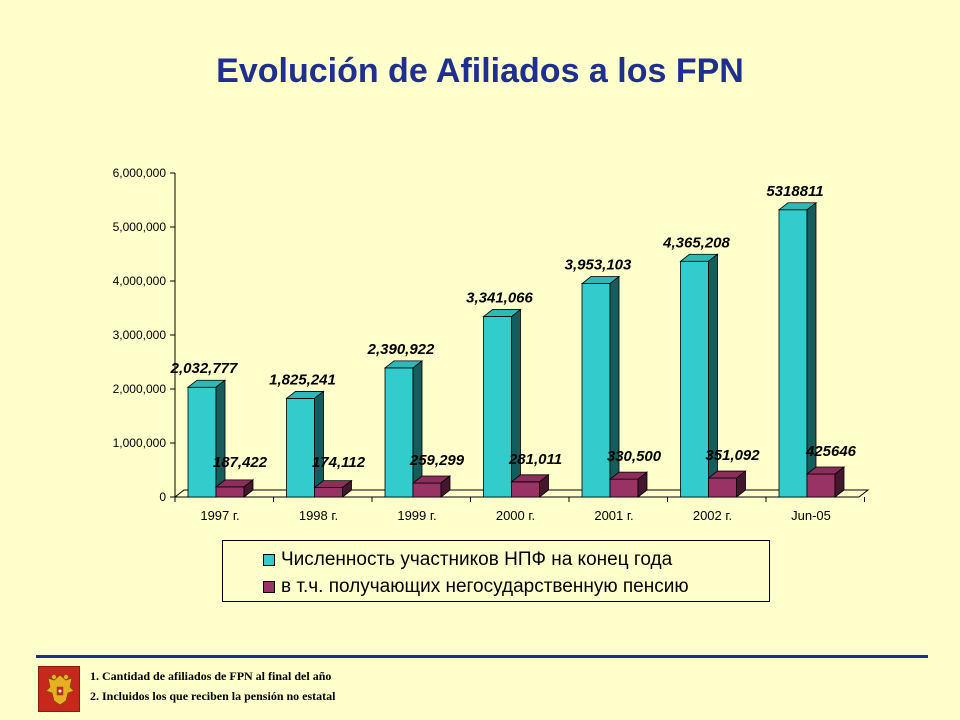  Describe the element at coordinates (240, 462) in the screenshot. I see `data-label-pension-recipients: 187,422` at that location.